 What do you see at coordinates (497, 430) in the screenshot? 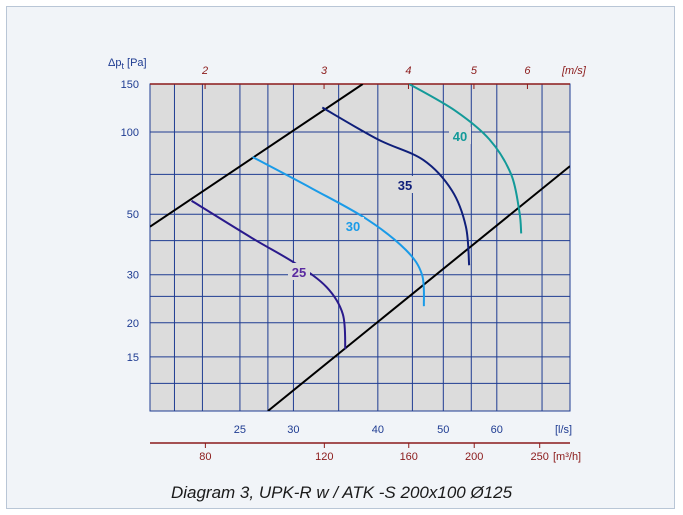
I see `x-ls-tick-label: 60` at bounding box center [497, 430].